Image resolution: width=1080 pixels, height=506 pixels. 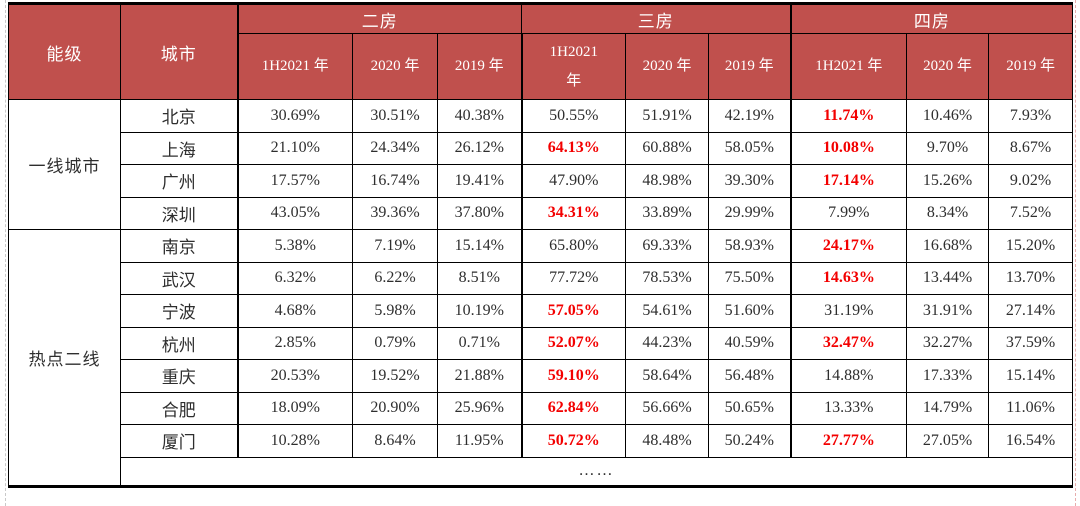 I want to click on city-cell: 合肥, so click(x=179, y=408).